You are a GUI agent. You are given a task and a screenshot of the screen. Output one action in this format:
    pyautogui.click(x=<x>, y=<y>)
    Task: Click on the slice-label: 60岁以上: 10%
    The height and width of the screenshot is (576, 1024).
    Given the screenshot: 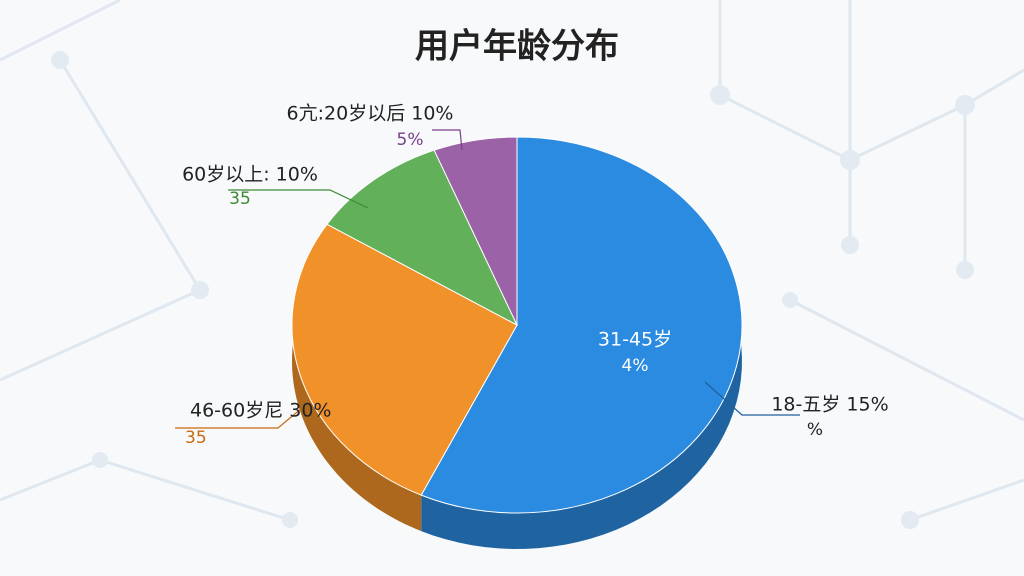 What is the action you would take?
    pyautogui.click(x=250, y=175)
    